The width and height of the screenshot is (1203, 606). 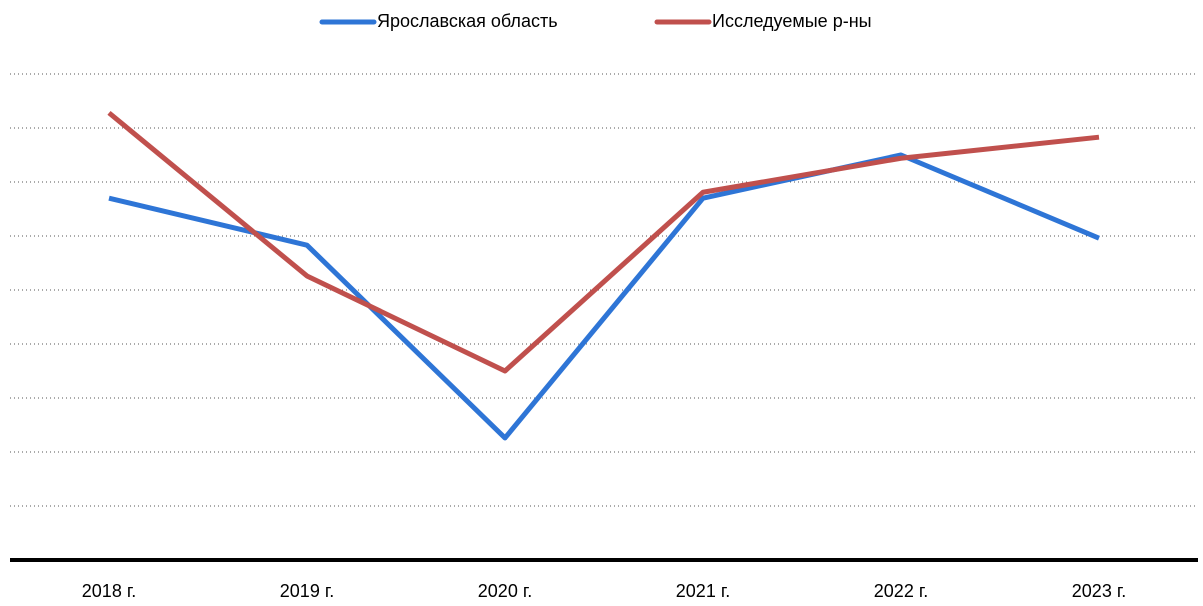 I want to click on x-tick-label: 2022 г., so click(x=901, y=591).